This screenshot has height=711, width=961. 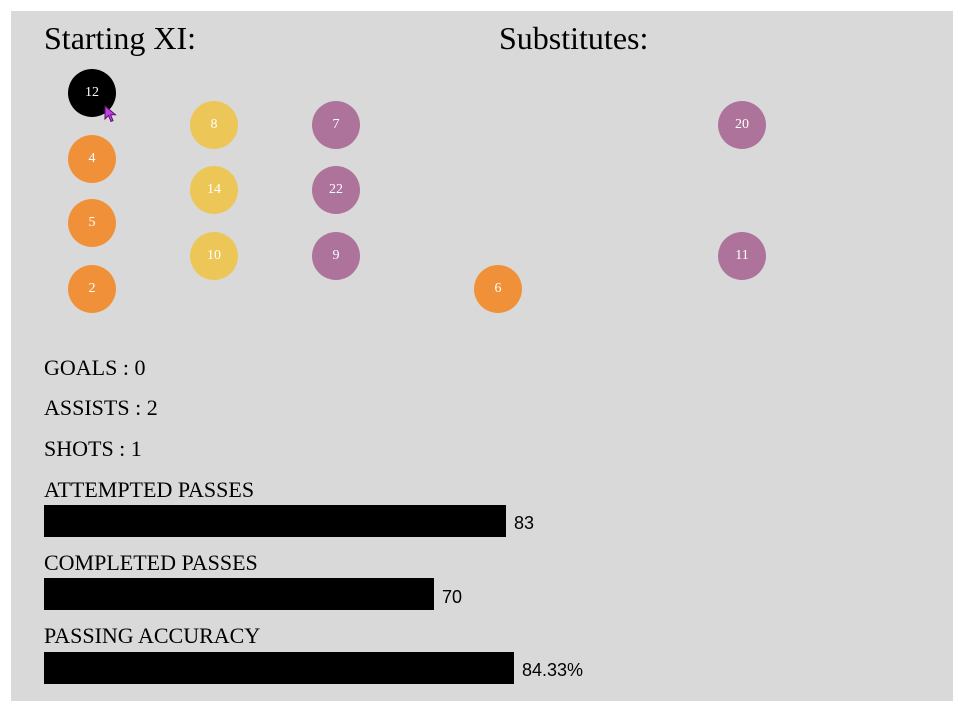 What do you see at coordinates (120, 38) in the screenshot?
I see `starting-xi-heading: Starting XI:` at bounding box center [120, 38].